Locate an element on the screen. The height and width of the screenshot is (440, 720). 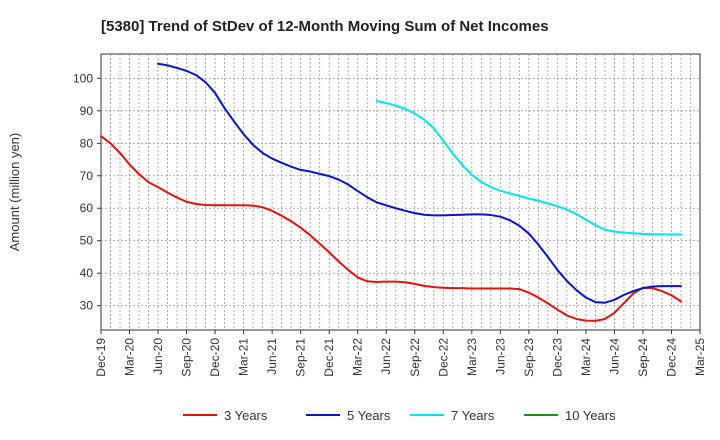
x-tick-label: Mar-20 is located at coordinates (130, 357).